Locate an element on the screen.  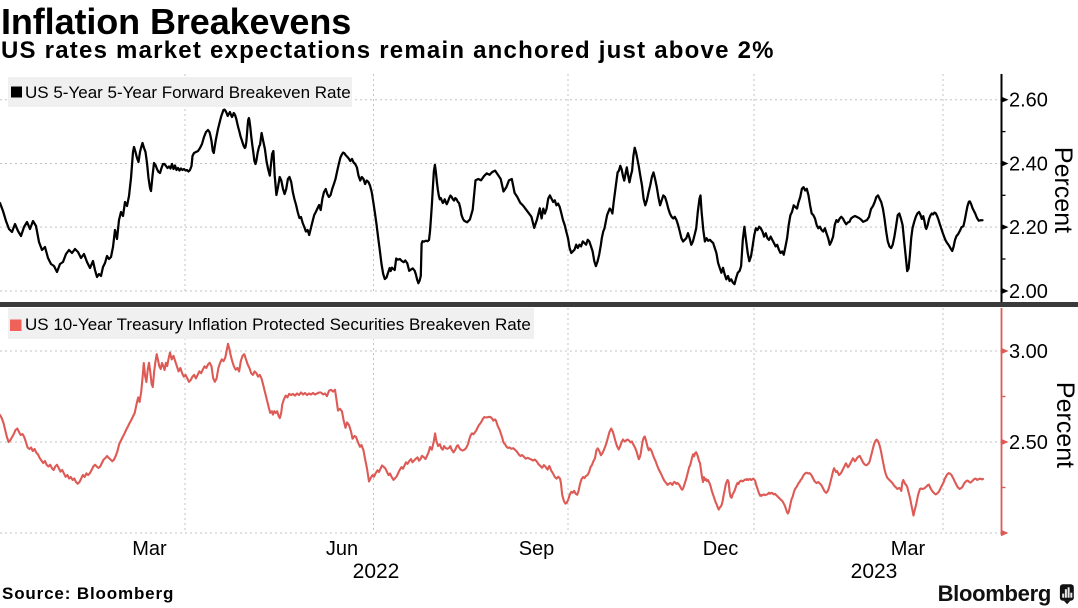
svg-text: 2.60 is located at coordinates (1028, 101).